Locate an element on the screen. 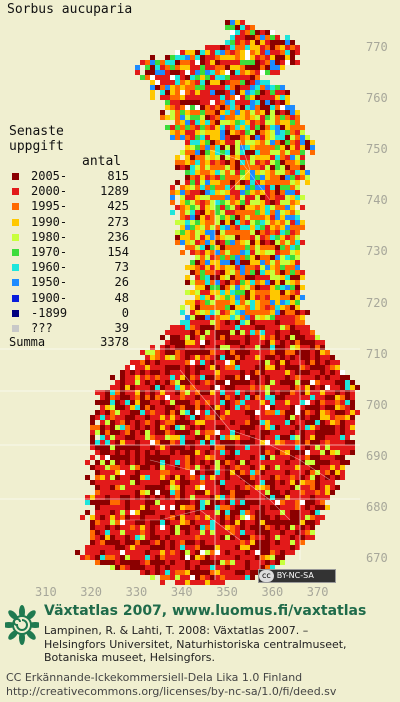  legend-count: 39 is located at coordinates (121, 328).